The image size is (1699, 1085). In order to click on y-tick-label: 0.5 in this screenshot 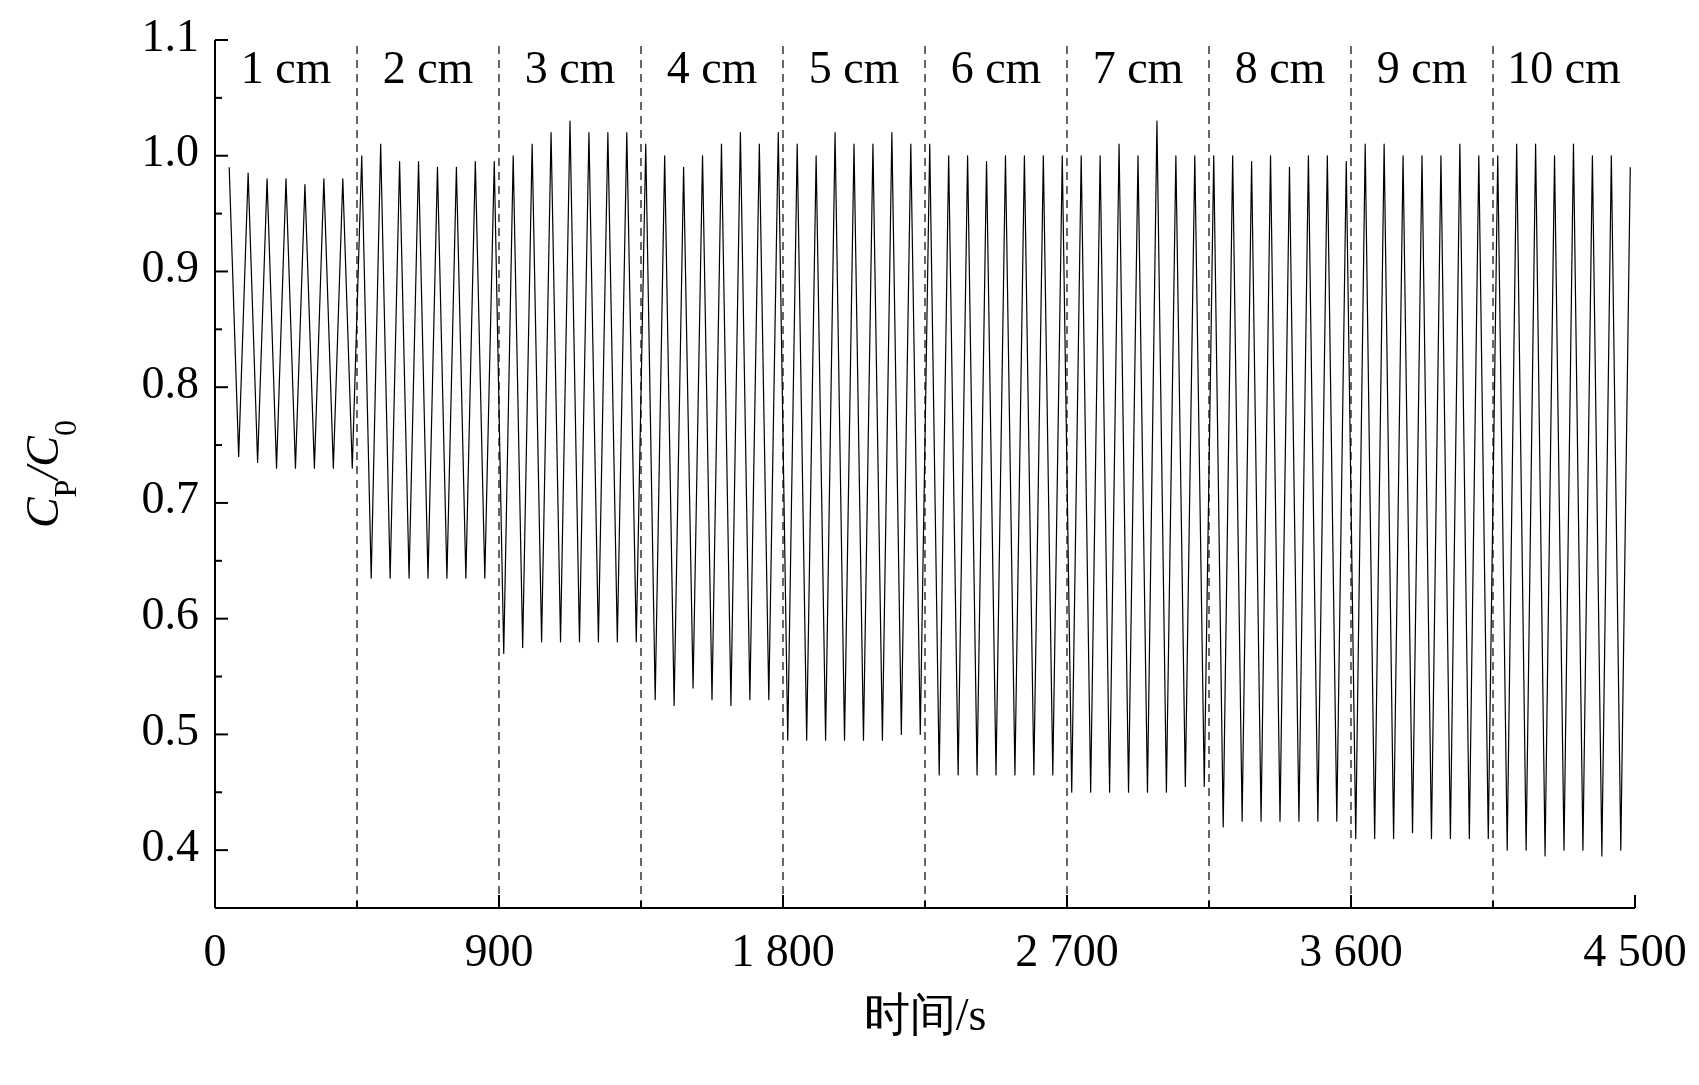, I will do `click(170, 729)`.